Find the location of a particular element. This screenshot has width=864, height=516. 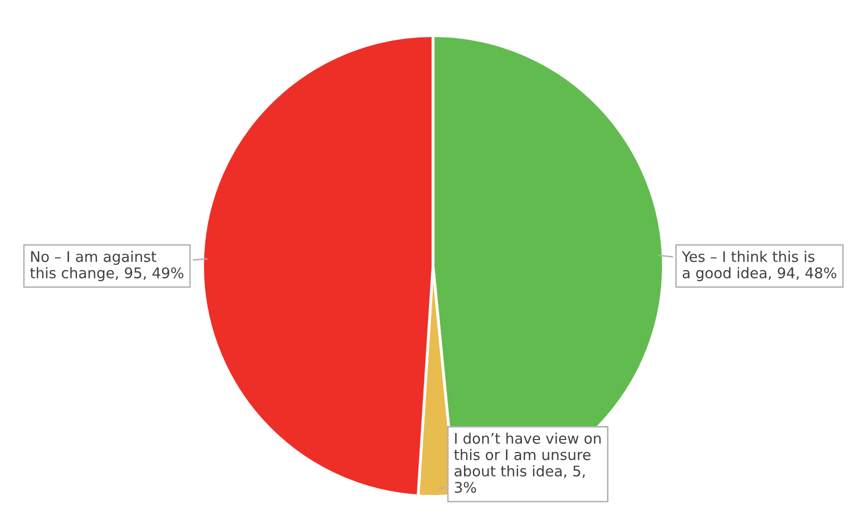

slice-label: I don’t have view on this or I am unsure about this idea, 5, 3% is located at coordinates (527, 462).